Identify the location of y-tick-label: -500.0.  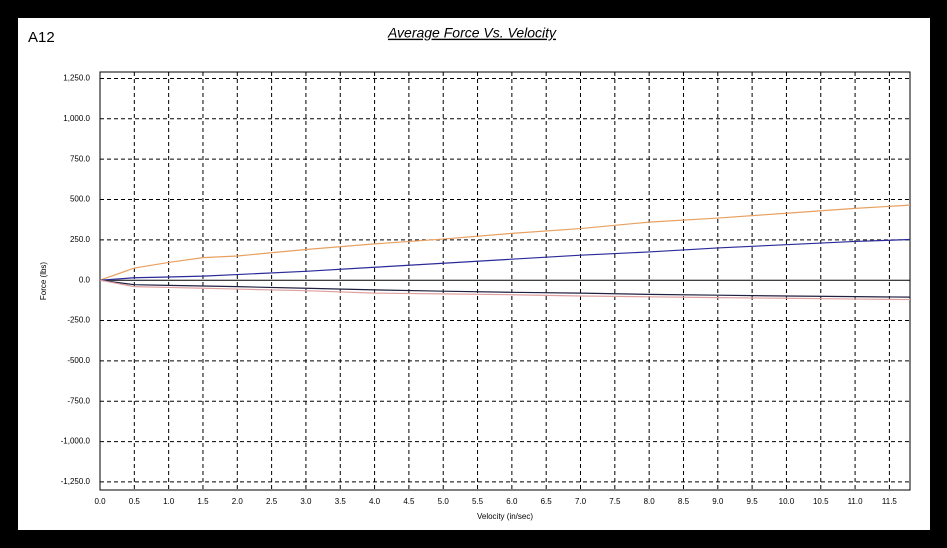
(78, 360).